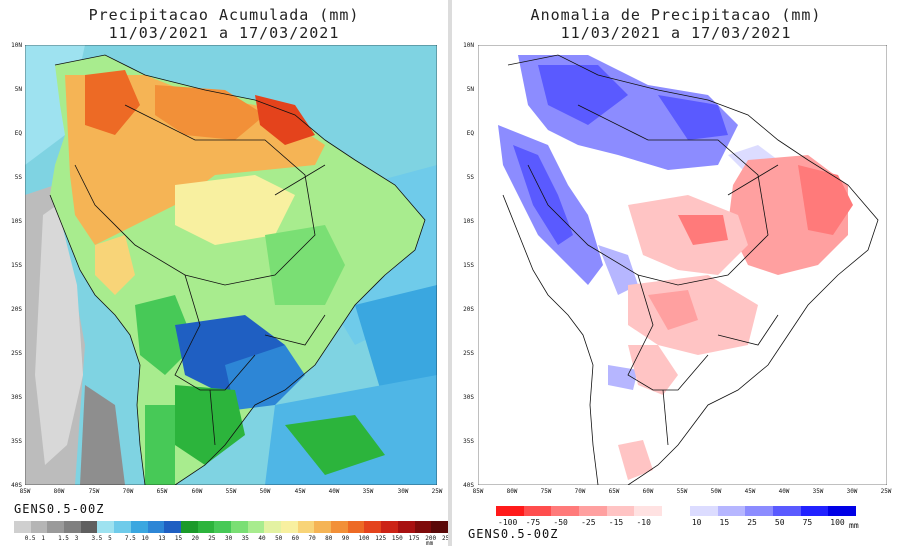 The width and height of the screenshot is (900, 547). Describe the element at coordinates (468, 397) in the screenshot. I see `lat-label: 30S` at that location.